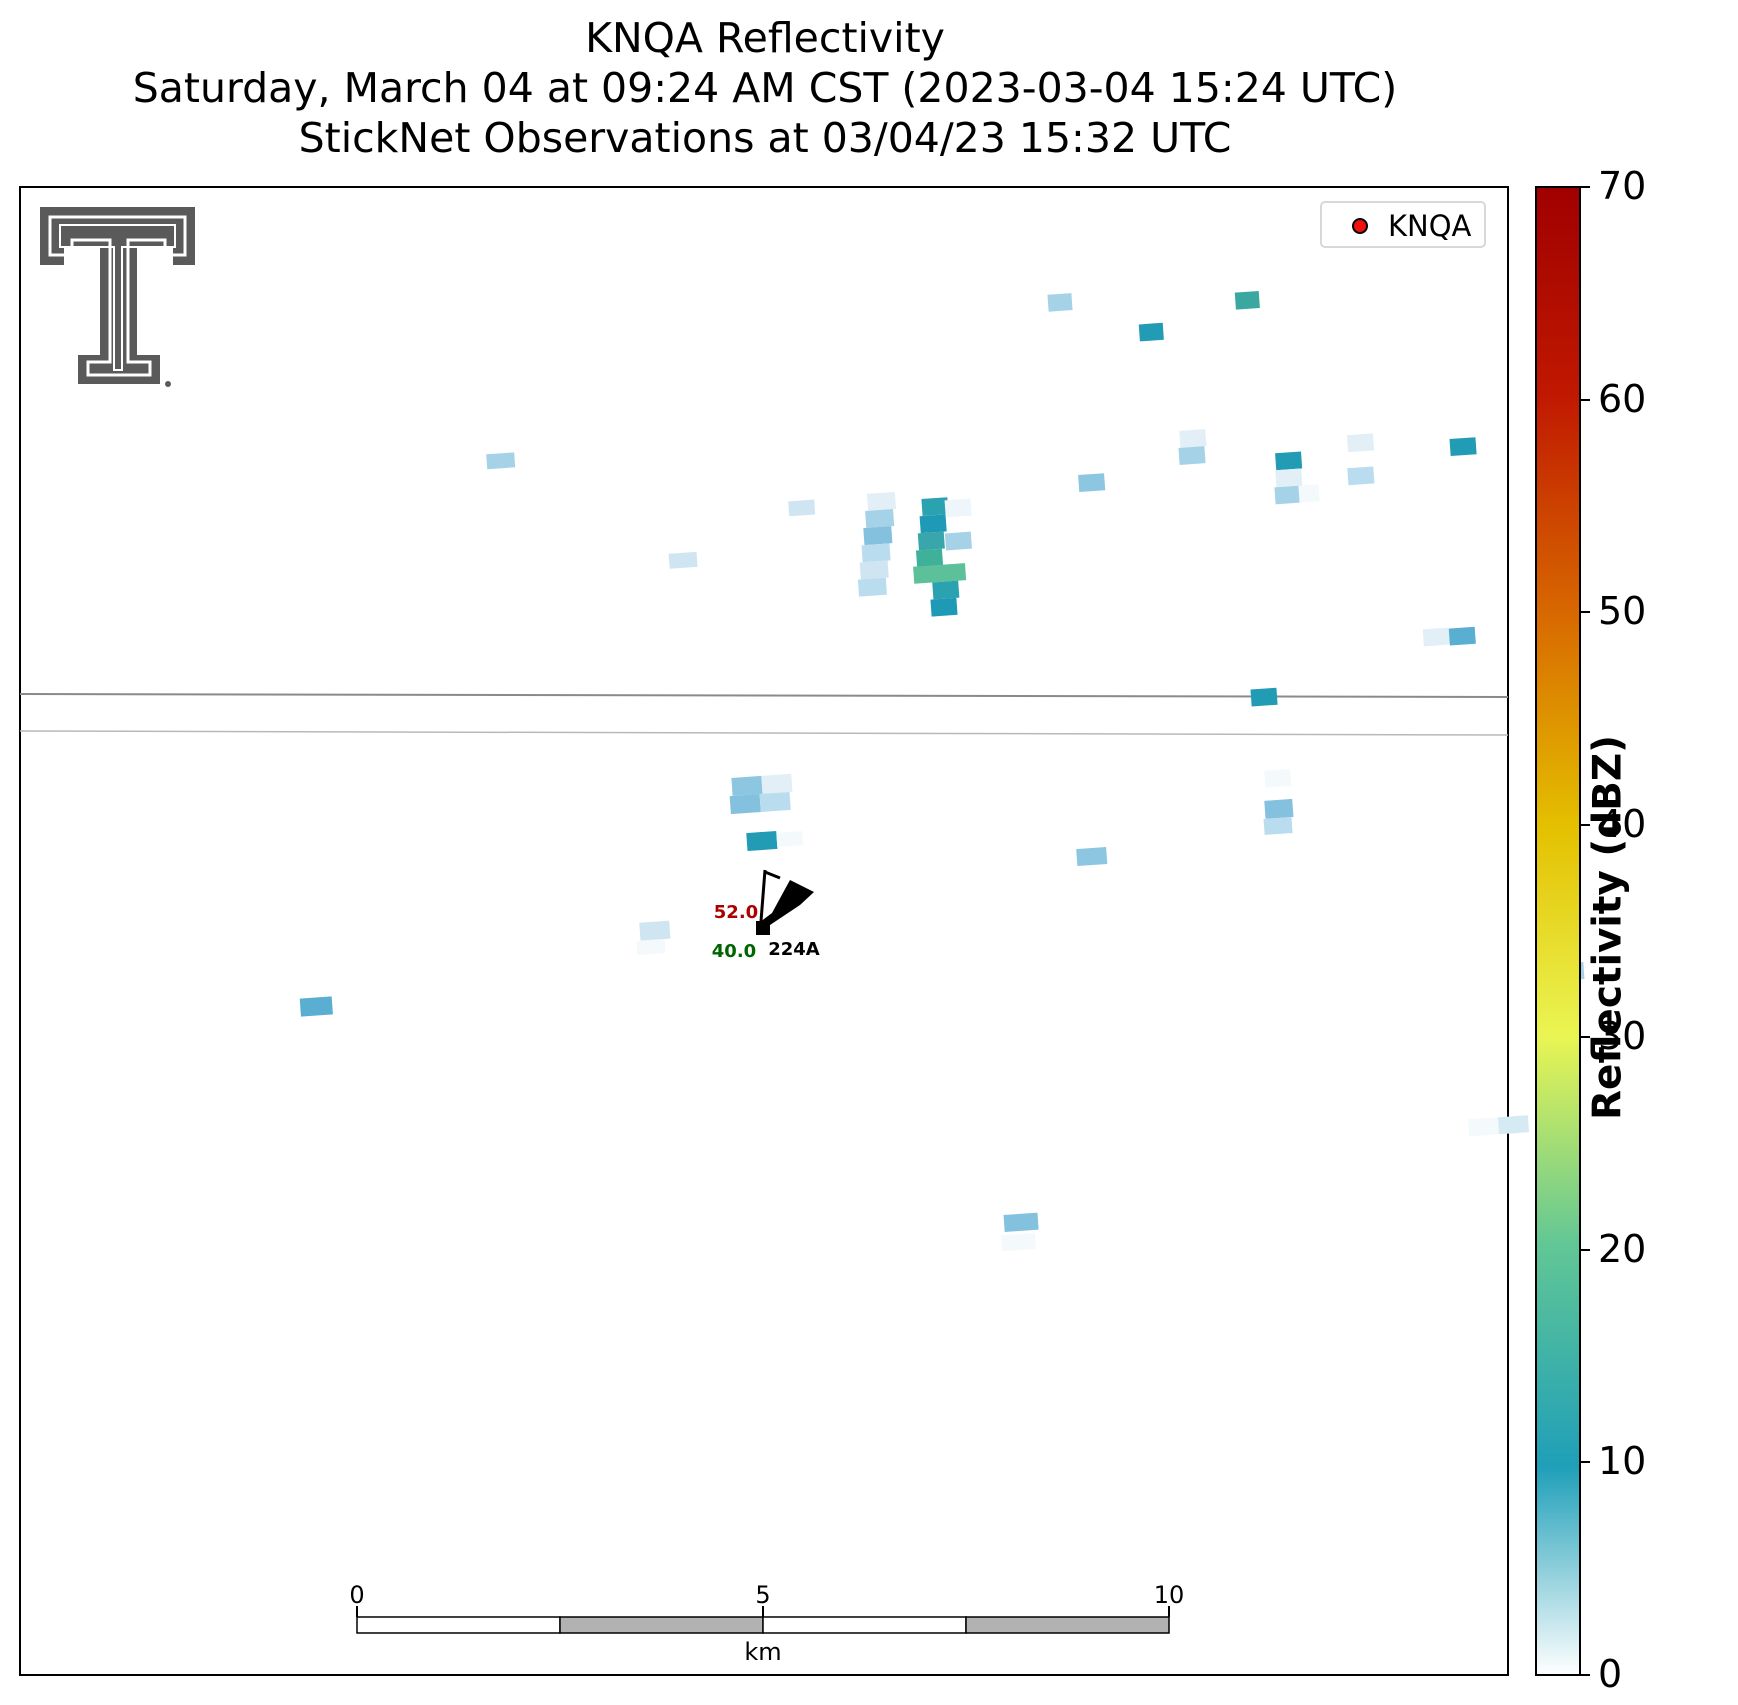 This screenshot has height=1705, width=1738. Describe the element at coordinates (1622, 1249) in the screenshot. I see `colorbar-tick-20: 20` at that location.